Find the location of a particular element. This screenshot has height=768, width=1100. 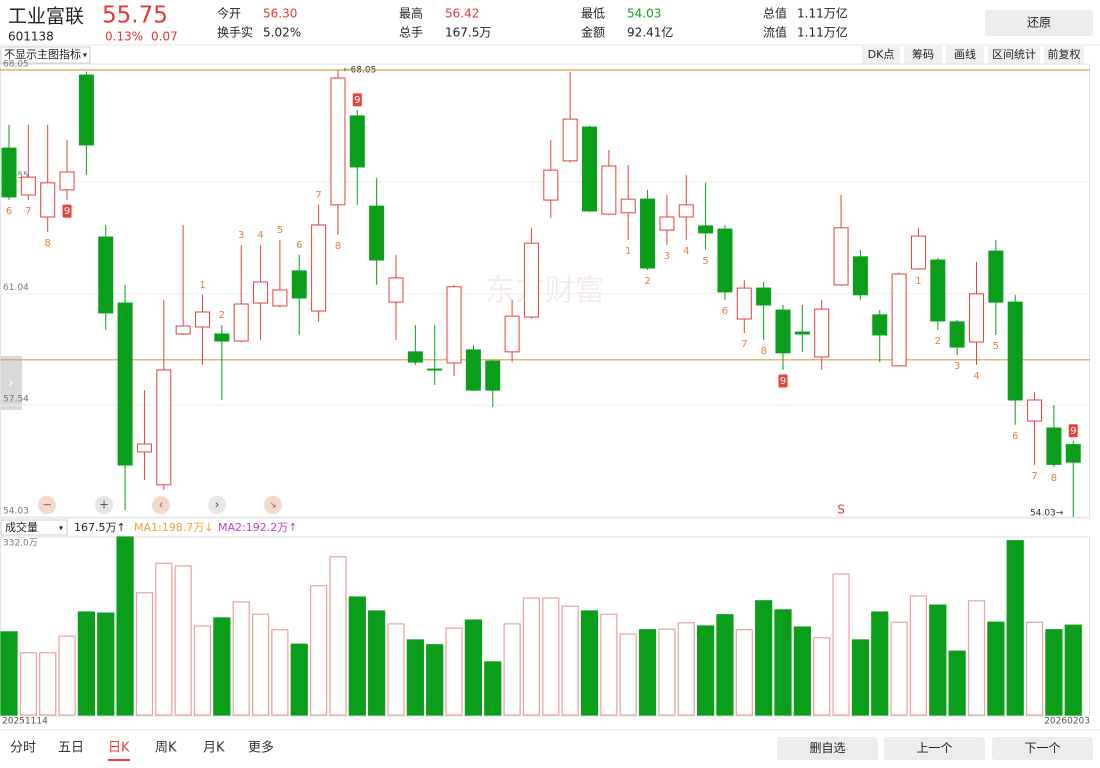

toolbar-button-label: DK点 is located at coordinates (881, 54).